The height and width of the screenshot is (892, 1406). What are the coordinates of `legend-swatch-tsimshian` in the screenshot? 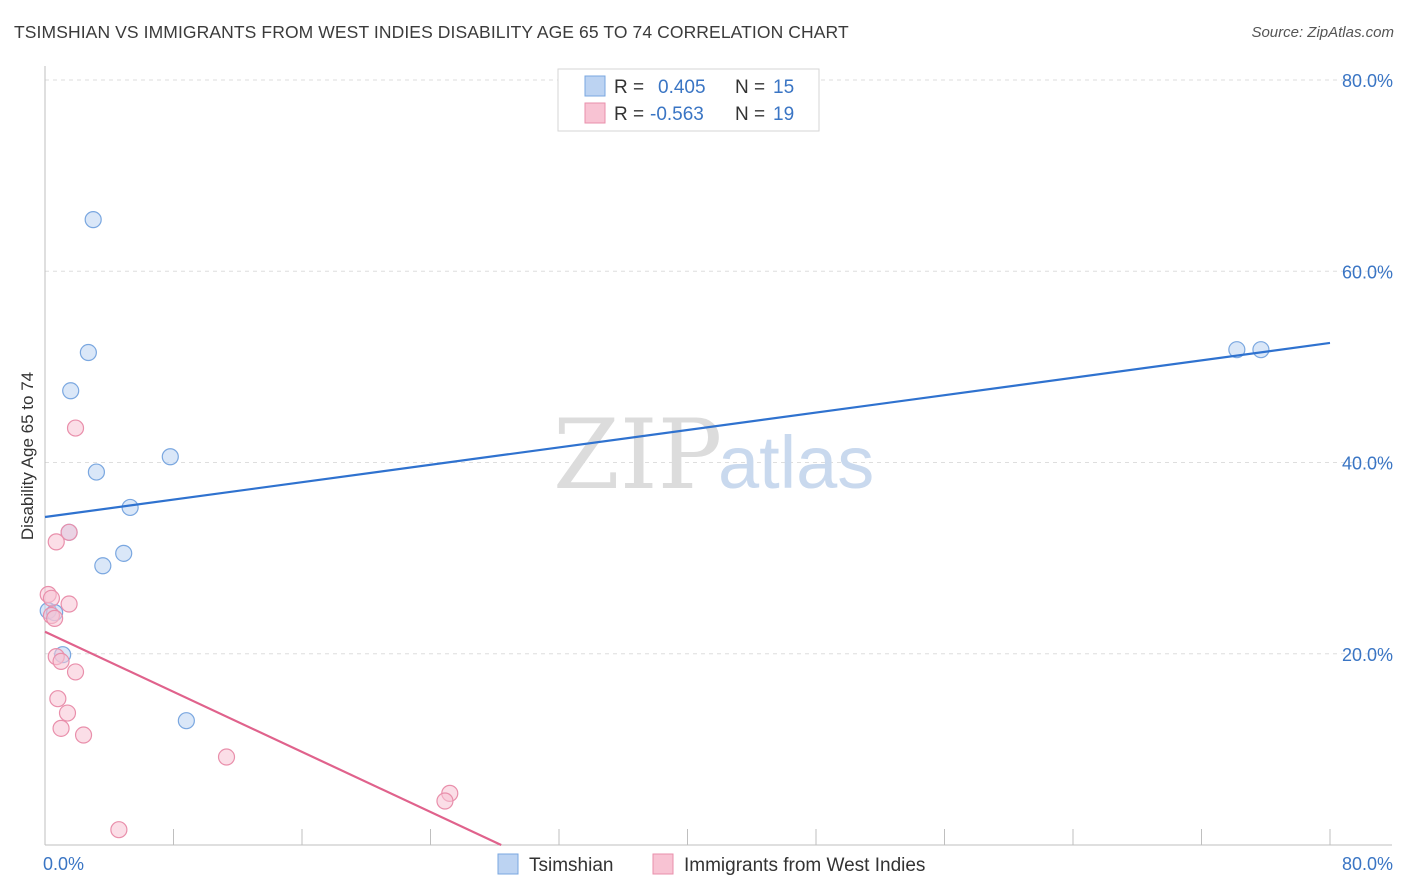 It's located at (595, 86).